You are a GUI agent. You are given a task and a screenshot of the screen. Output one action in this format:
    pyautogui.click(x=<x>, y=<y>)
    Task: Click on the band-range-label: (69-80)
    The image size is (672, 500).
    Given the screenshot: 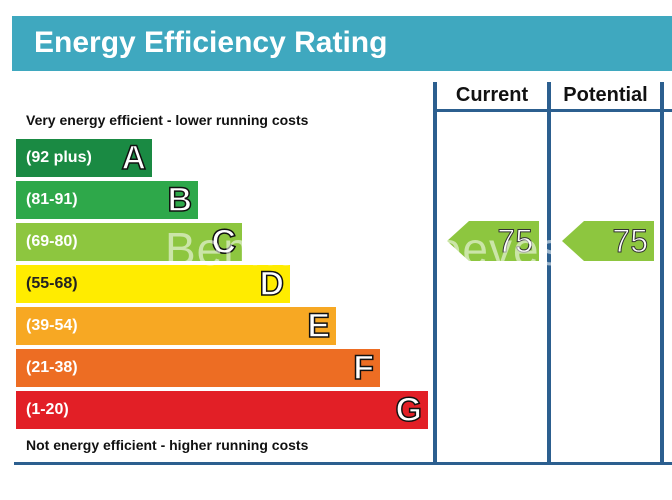 What is the action you would take?
    pyautogui.click(x=52, y=241)
    